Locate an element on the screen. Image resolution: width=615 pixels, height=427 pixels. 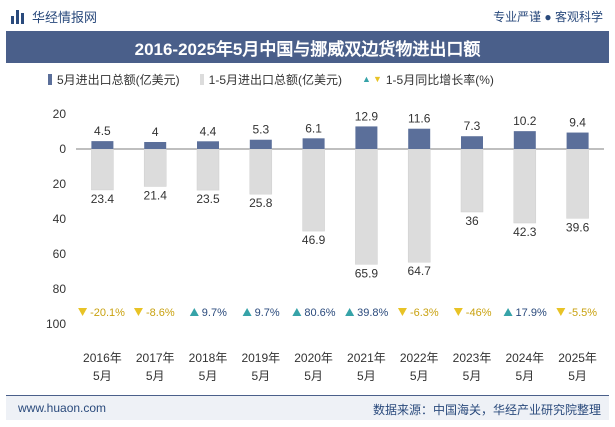
x-tick-label-year: 2025年 is located at coordinates (577, 358).